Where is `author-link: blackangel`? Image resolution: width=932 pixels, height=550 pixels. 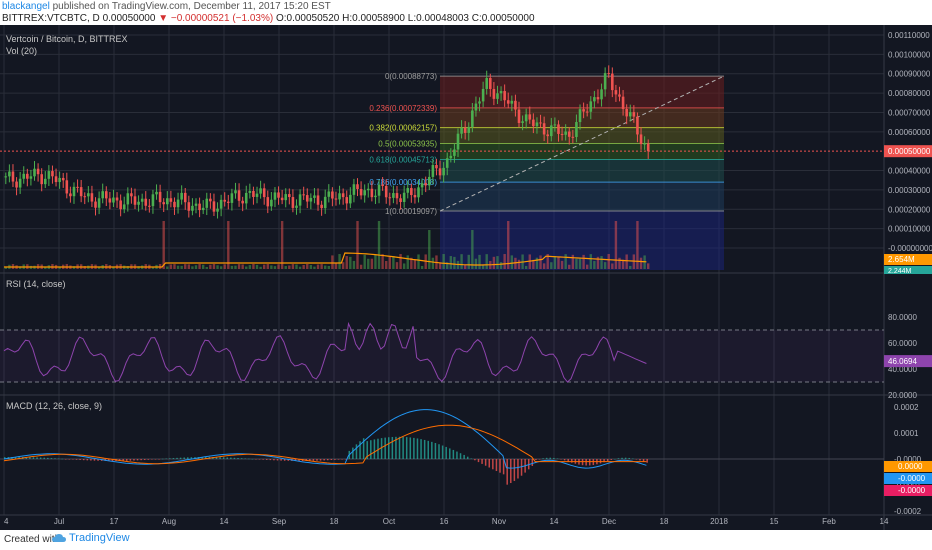 author-link: blackangel is located at coordinates (26, 6).